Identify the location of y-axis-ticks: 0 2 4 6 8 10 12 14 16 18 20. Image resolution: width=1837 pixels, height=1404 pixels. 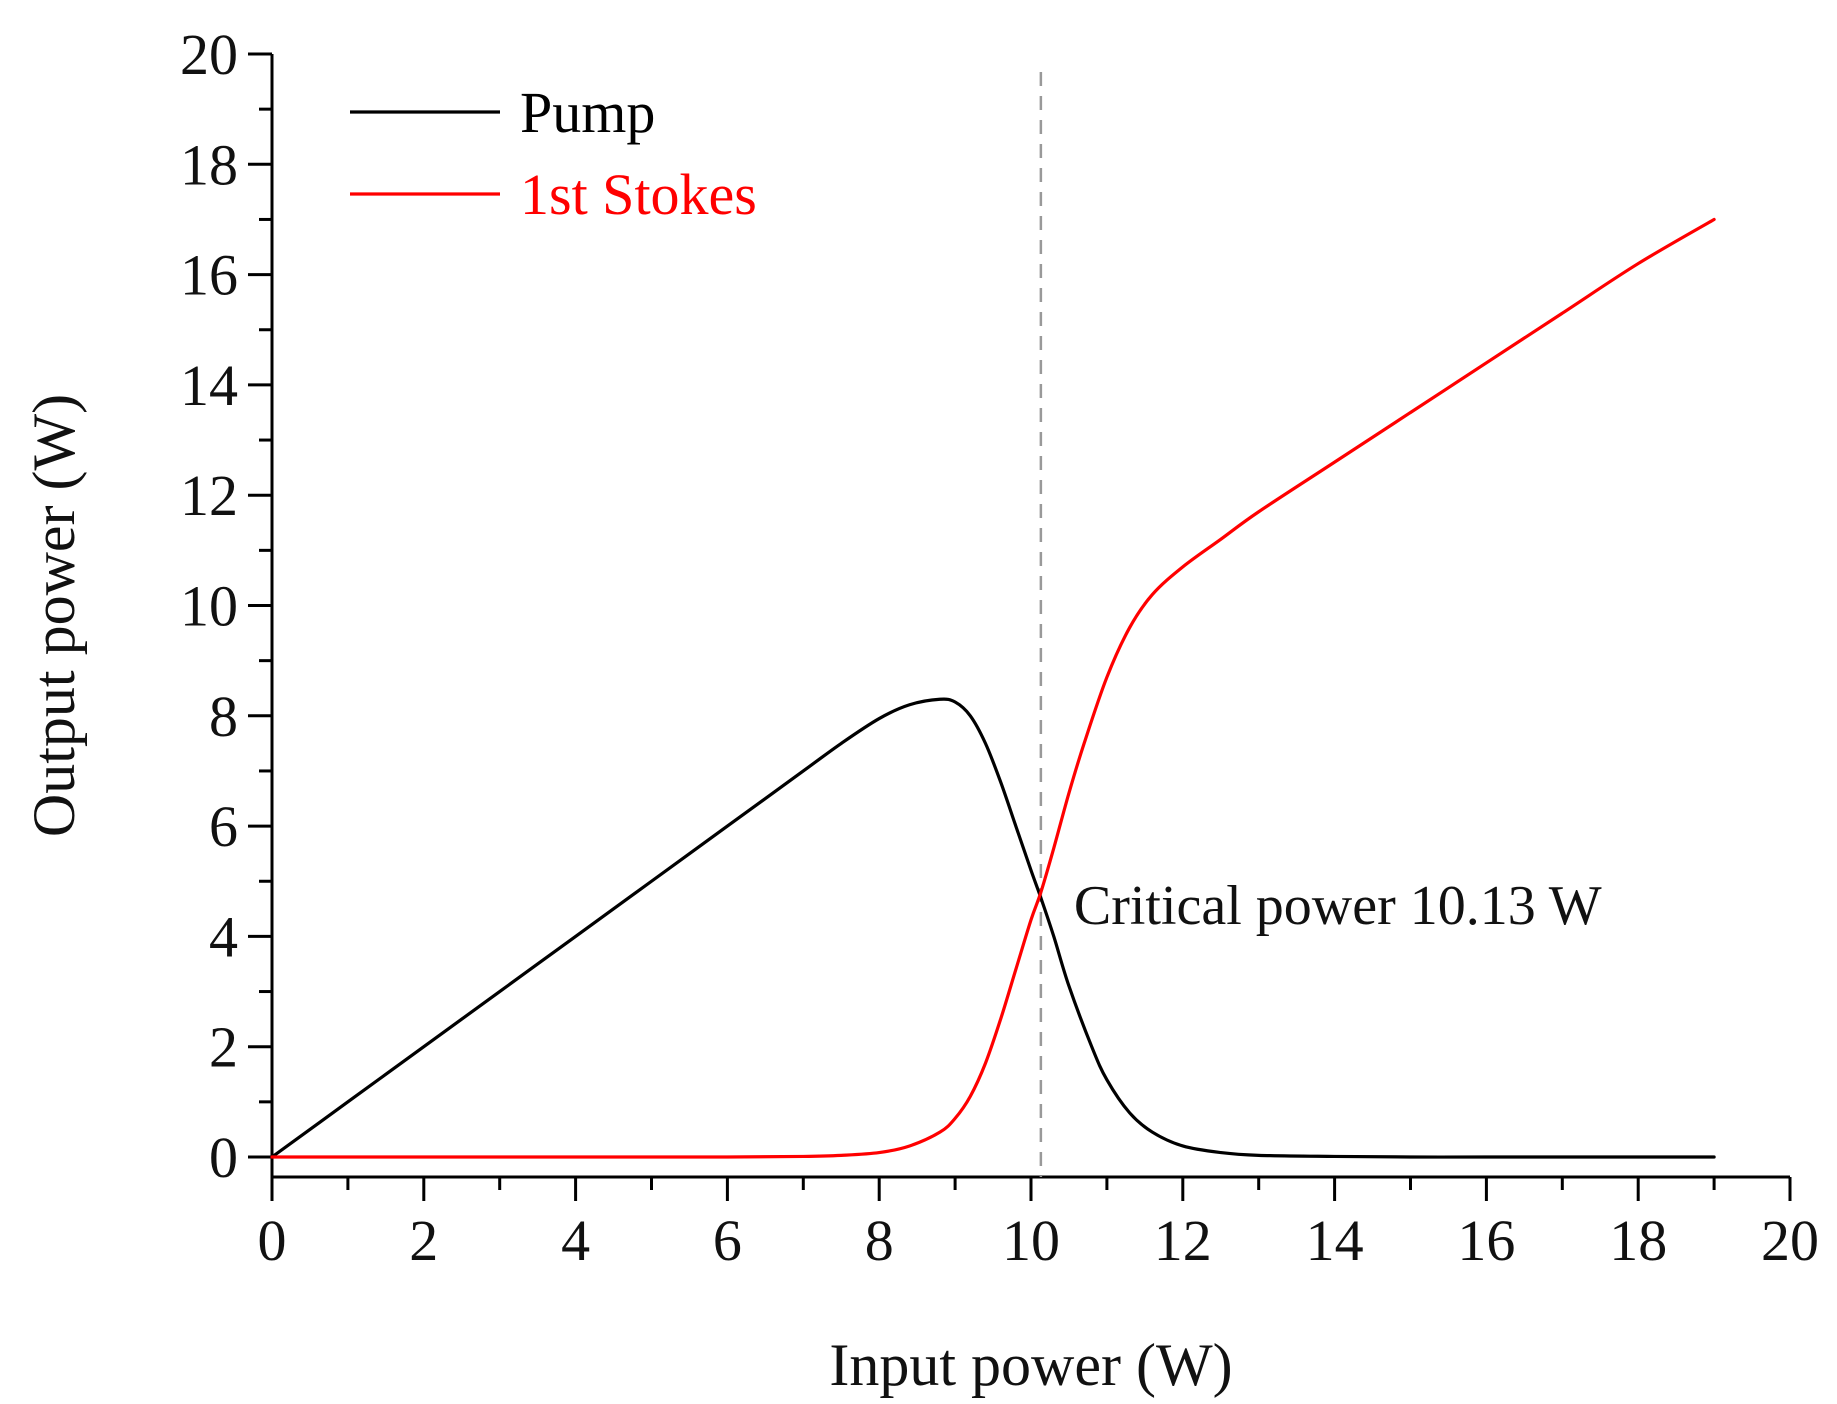
(226, 606).